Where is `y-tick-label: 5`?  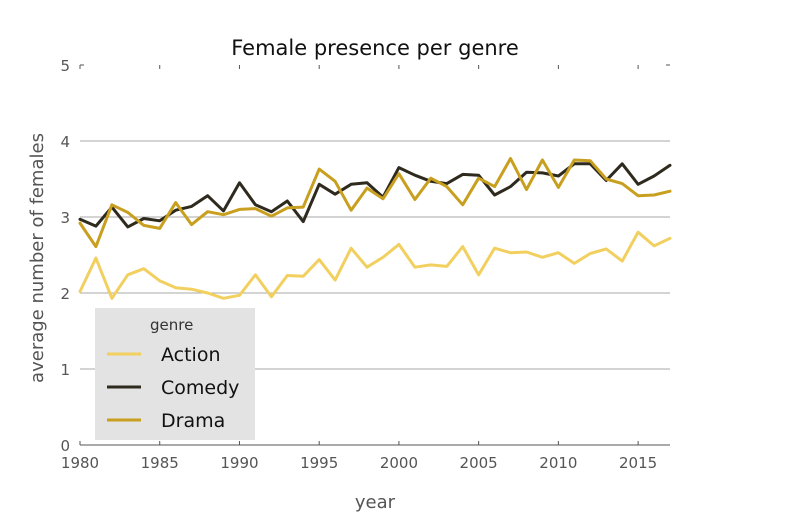 y-tick-label: 5 is located at coordinates (65, 66).